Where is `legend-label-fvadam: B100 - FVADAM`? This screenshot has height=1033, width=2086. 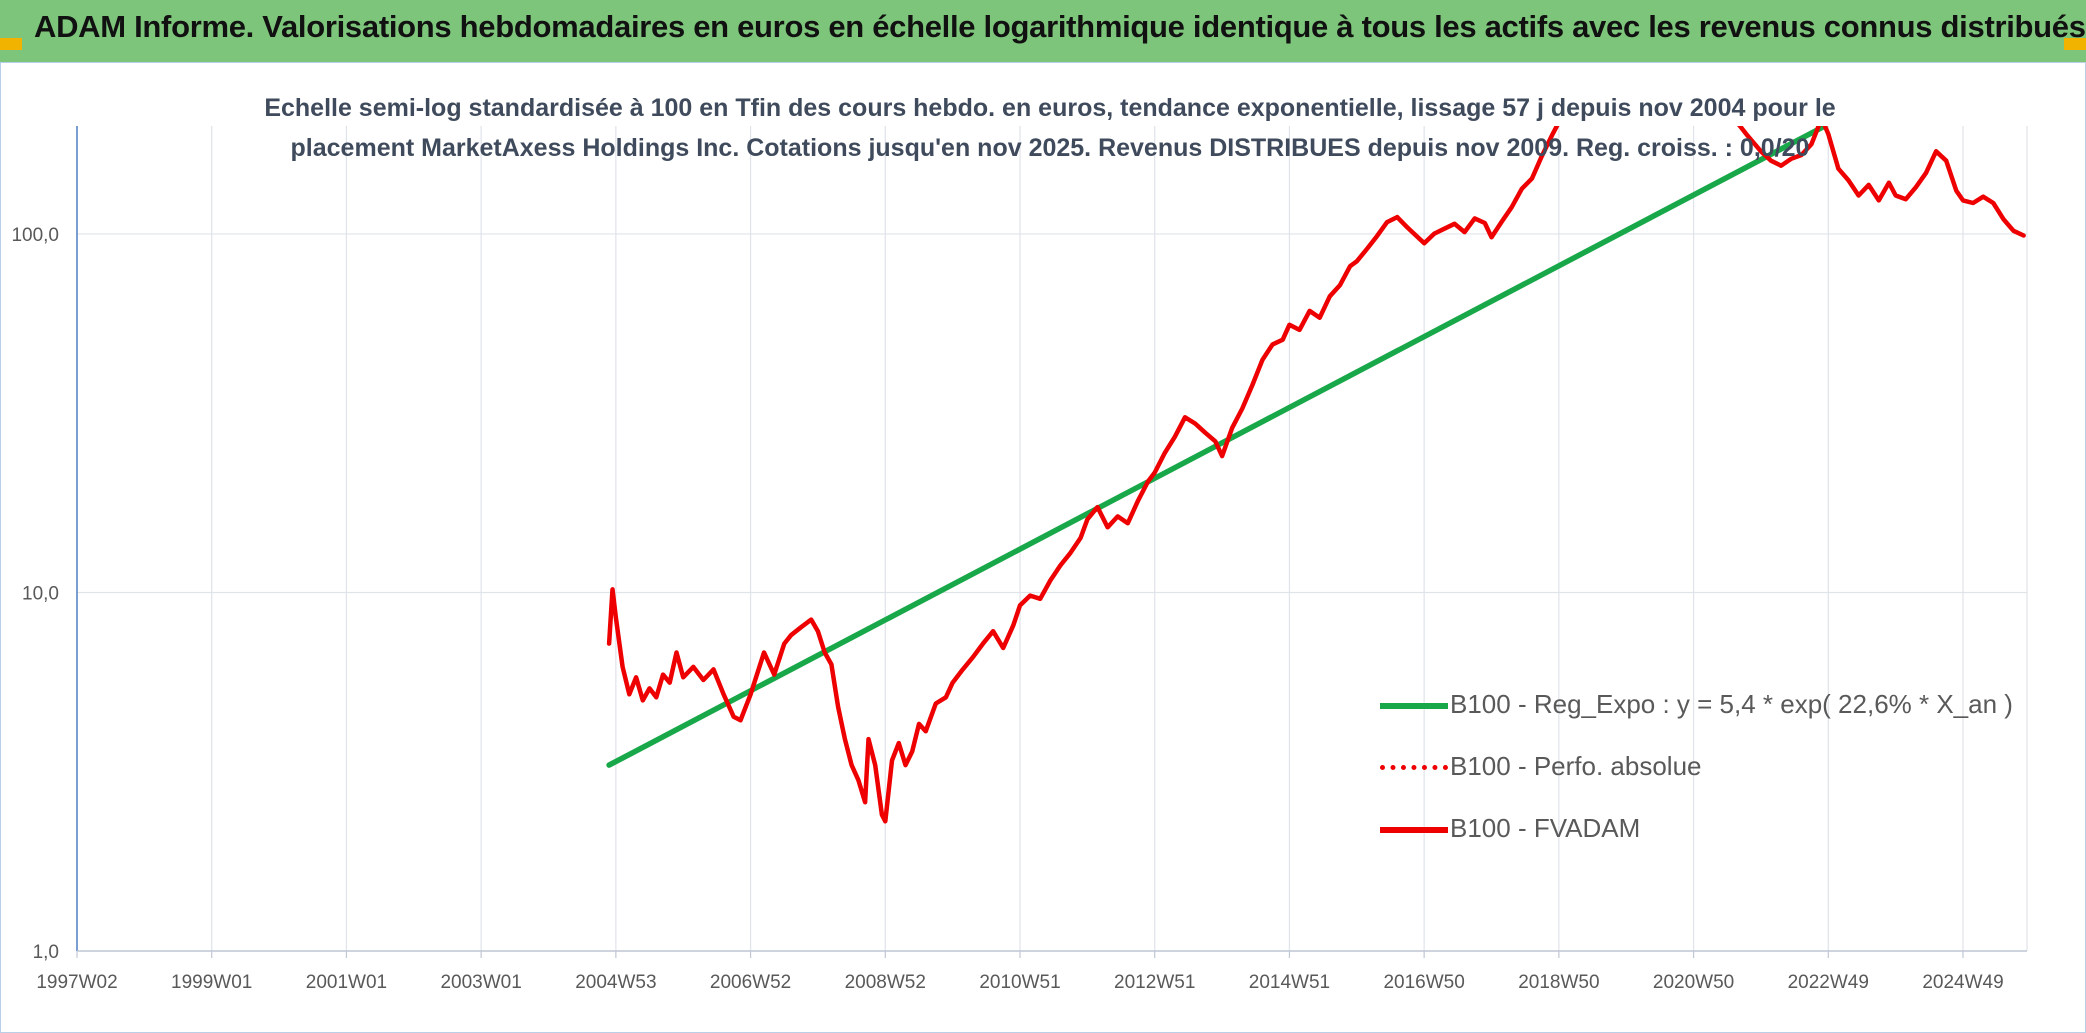 legend-label-fvadam: B100 - FVADAM is located at coordinates (1545, 828).